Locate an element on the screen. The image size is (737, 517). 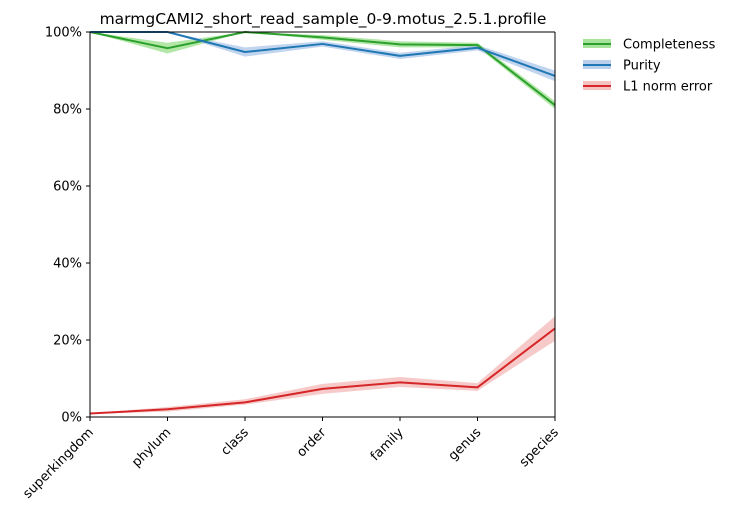
x-tick-label: phylum is located at coordinates (151, 447).